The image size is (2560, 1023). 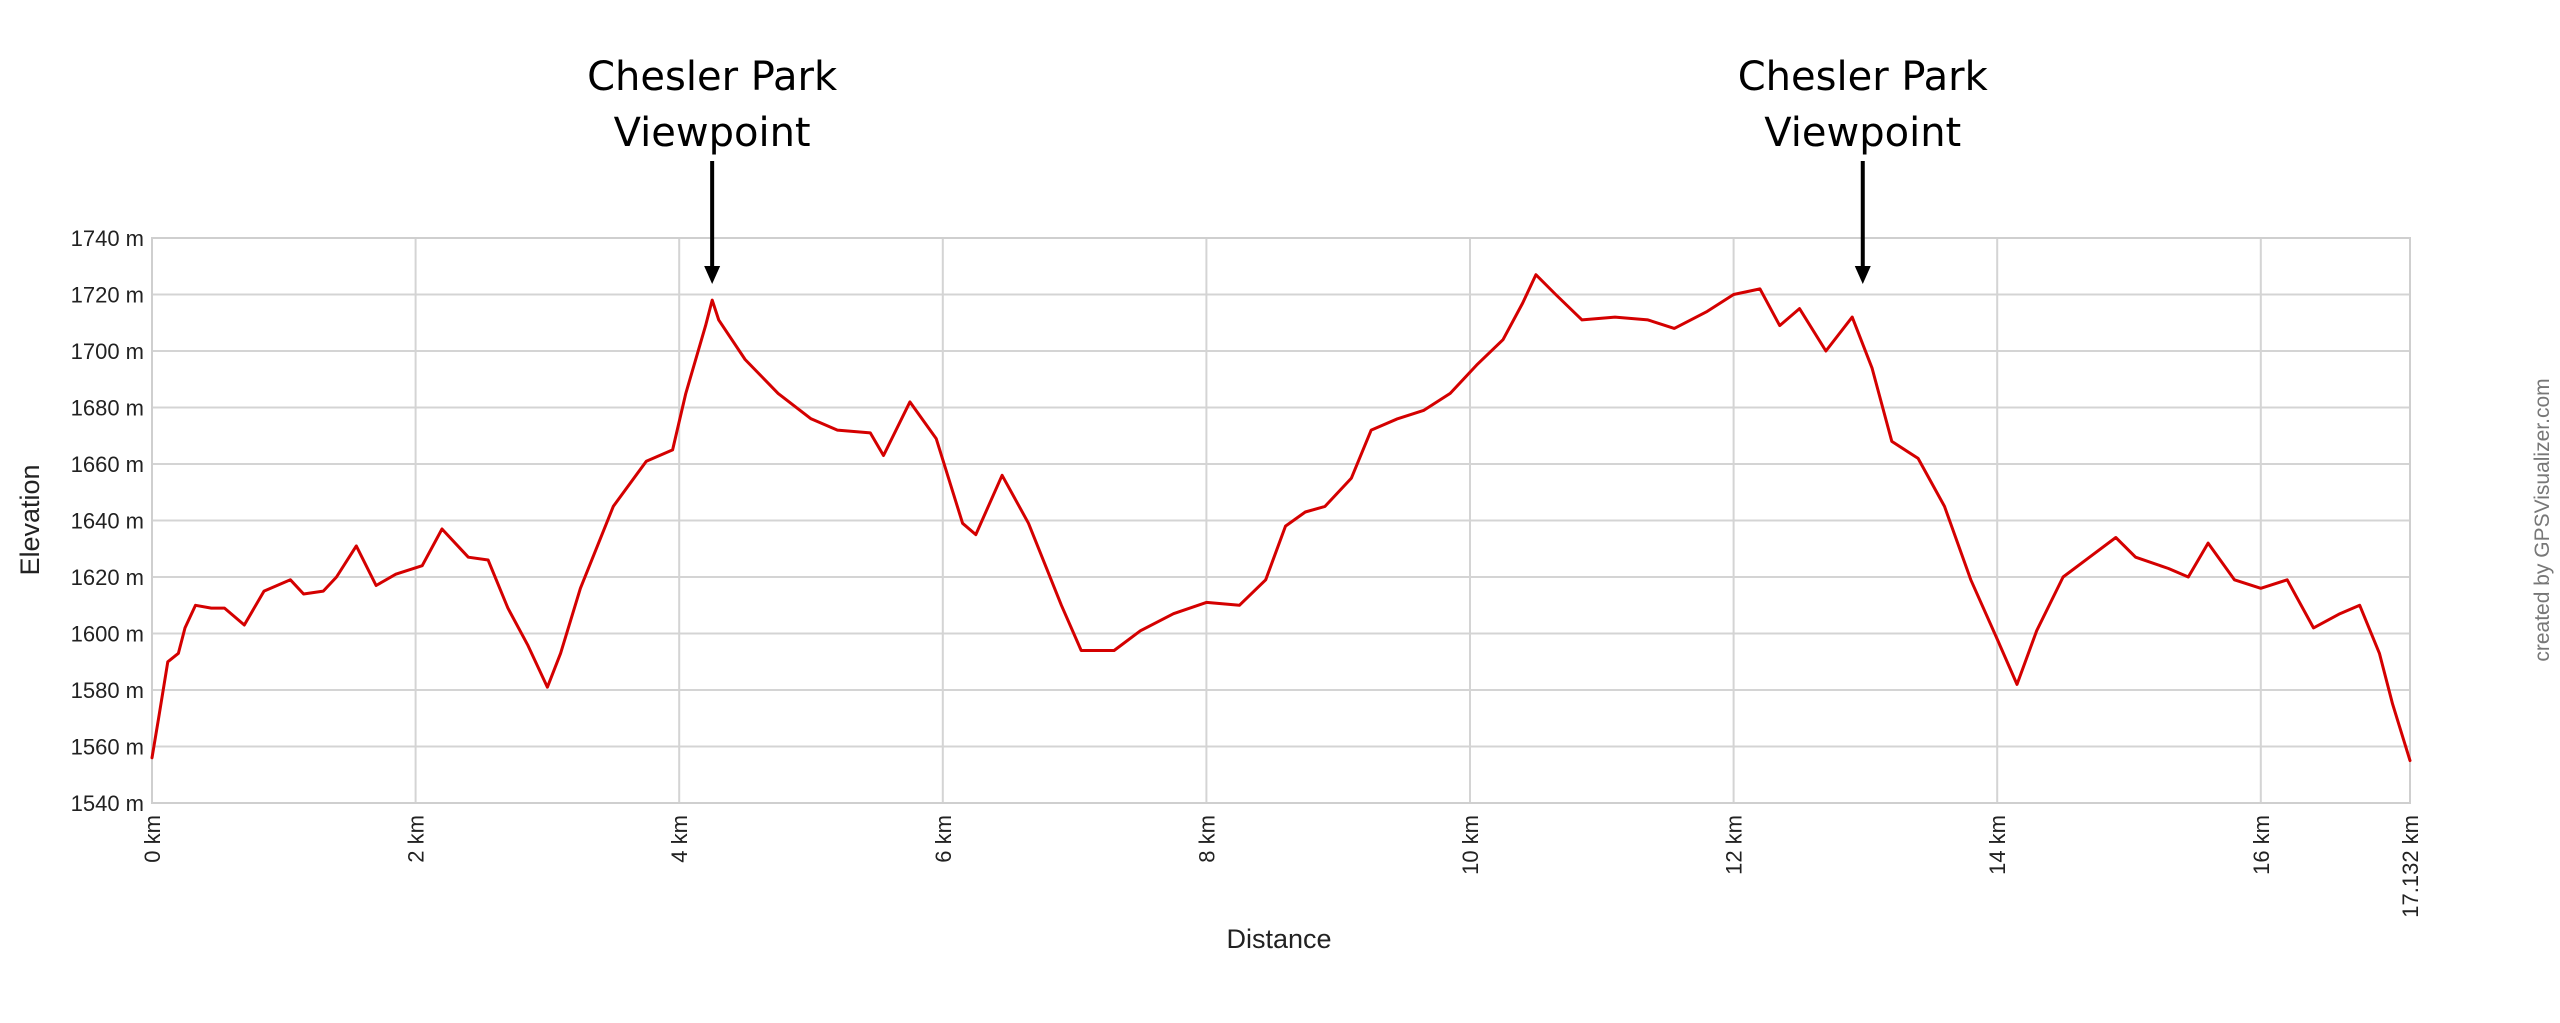 I want to click on y-tick-label: 1540 m, so click(x=107, y=803).